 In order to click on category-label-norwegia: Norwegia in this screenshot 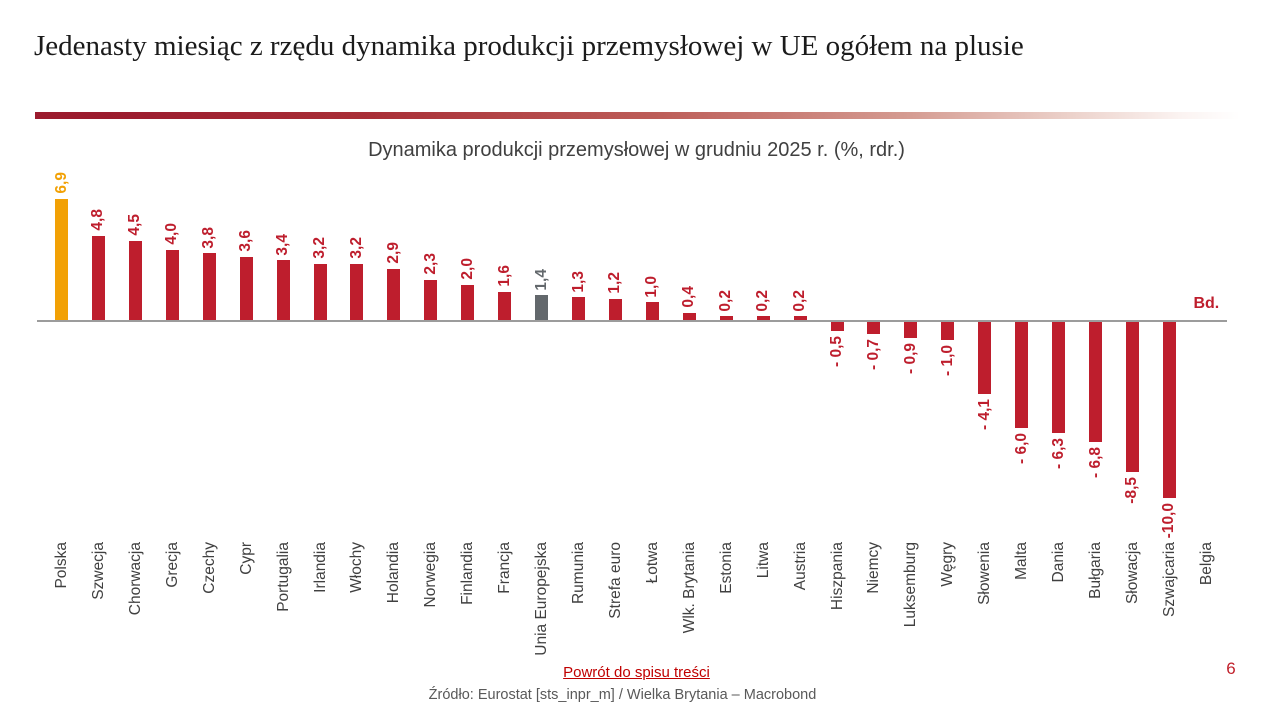, I will do `click(431, 575)`.